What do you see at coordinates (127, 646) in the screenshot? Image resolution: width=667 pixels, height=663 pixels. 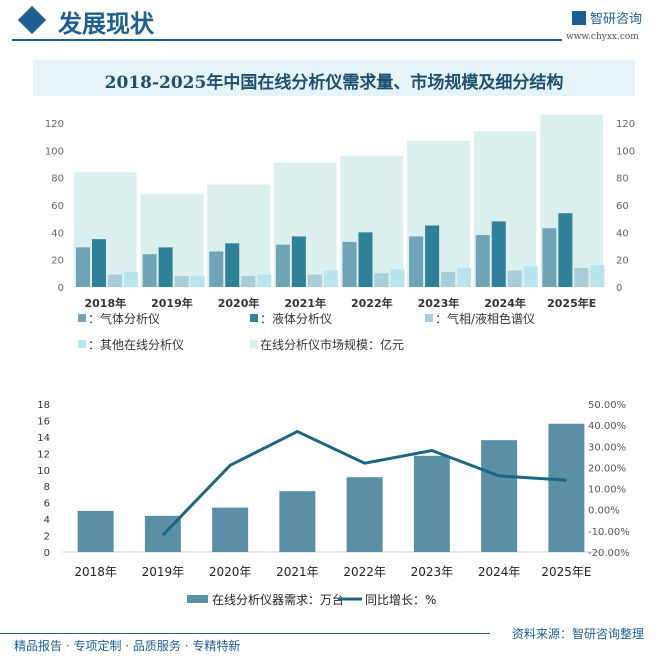 I see `footer-tagline: 精品报告 · 专项定制 · 品质服务 · 专精特新` at bounding box center [127, 646].